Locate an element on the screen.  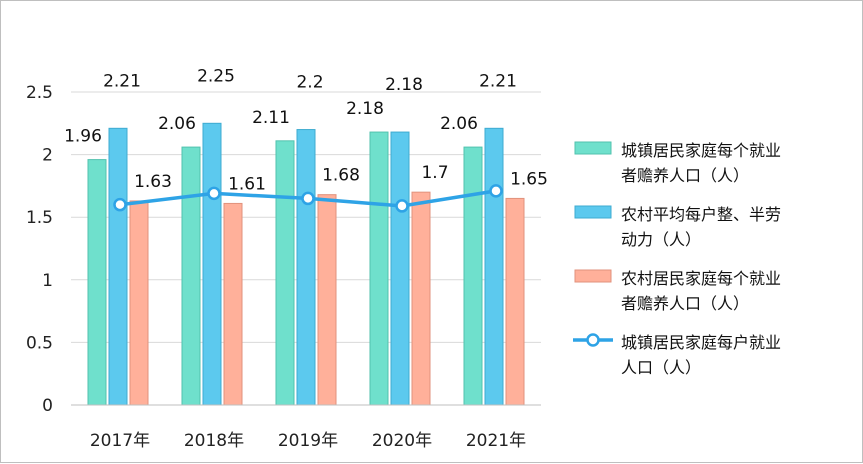
x-tick-label: 2017年 is located at coordinates (120, 441).